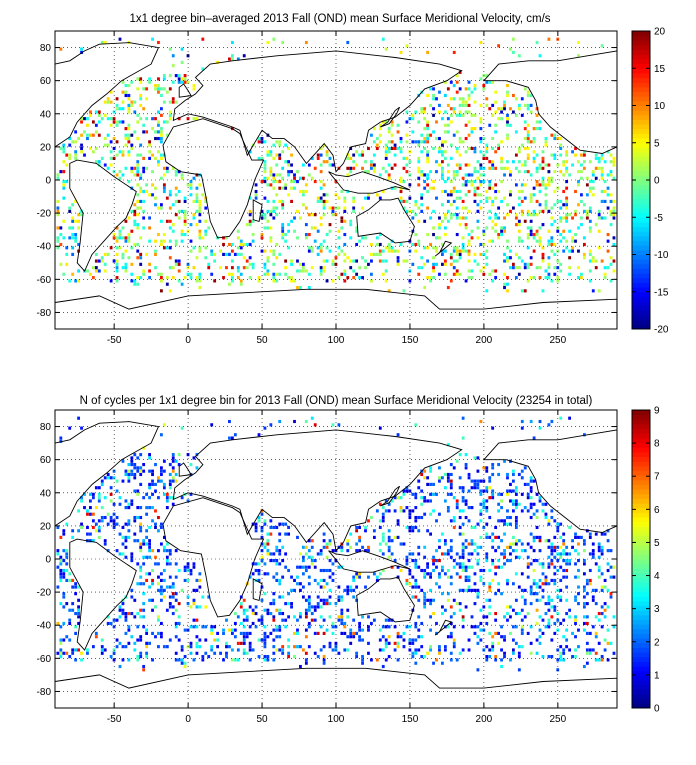 This screenshot has height=765, width=696. What do you see at coordinates (103, 594) in the screenshot?
I see `coastline` at bounding box center [103, 594].